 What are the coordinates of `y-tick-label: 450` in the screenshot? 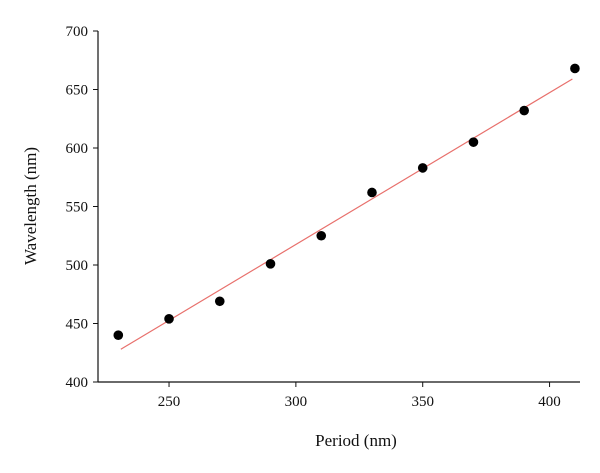 It's located at (77, 325).